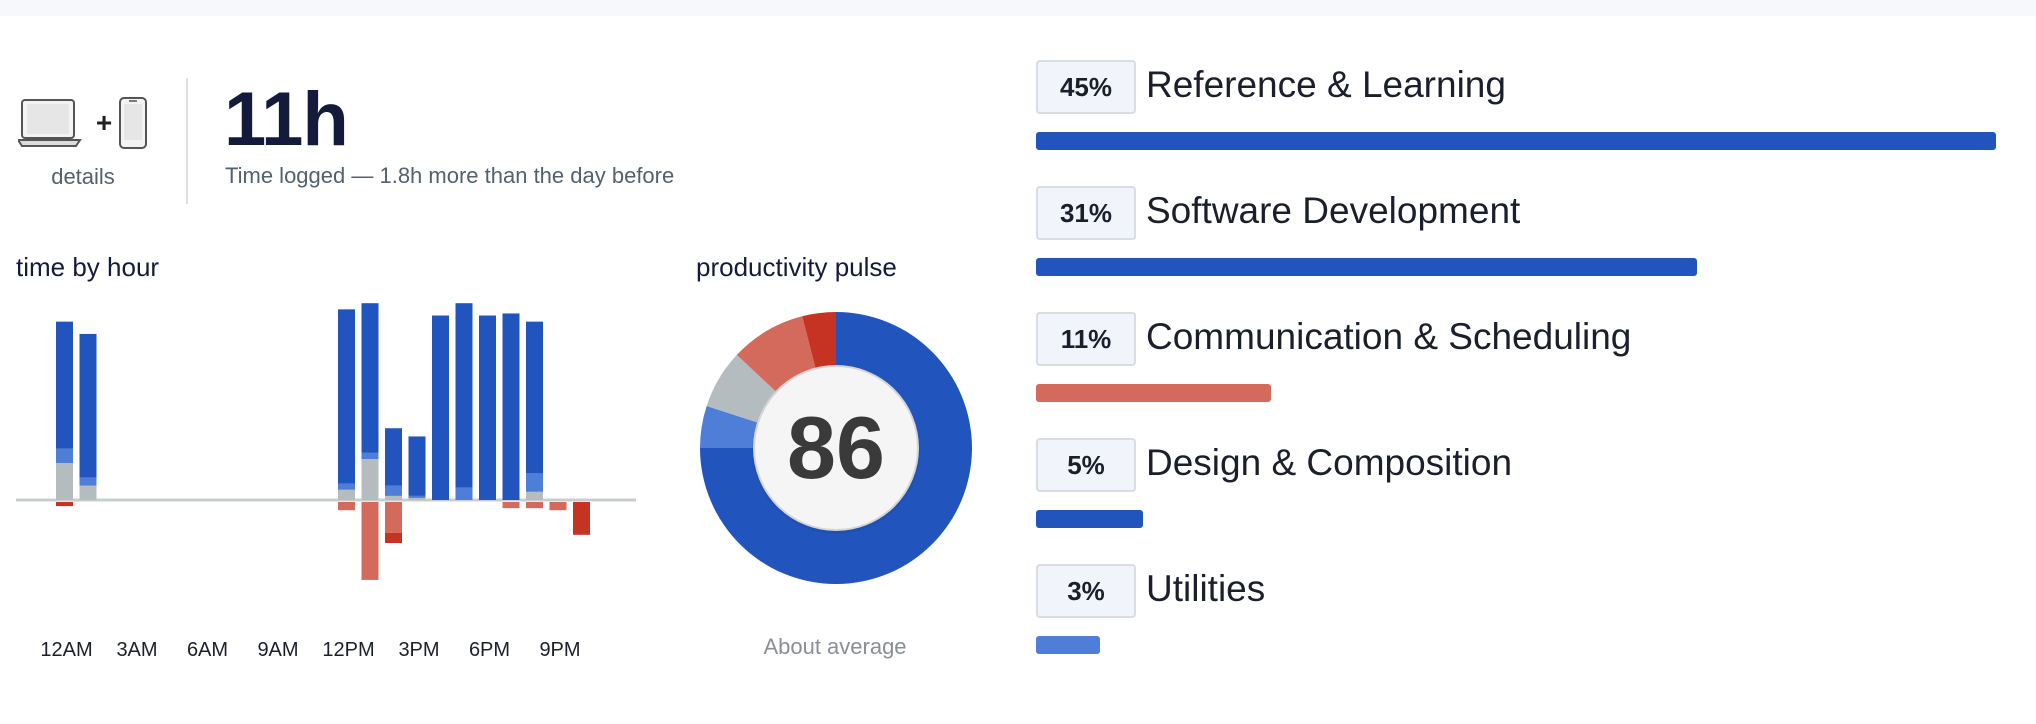 This screenshot has height=724, width=2036. What do you see at coordinates (819, 341) in the screenshot?
I see `pulse-slice-very-distracting` at bounding box center [819, 341].